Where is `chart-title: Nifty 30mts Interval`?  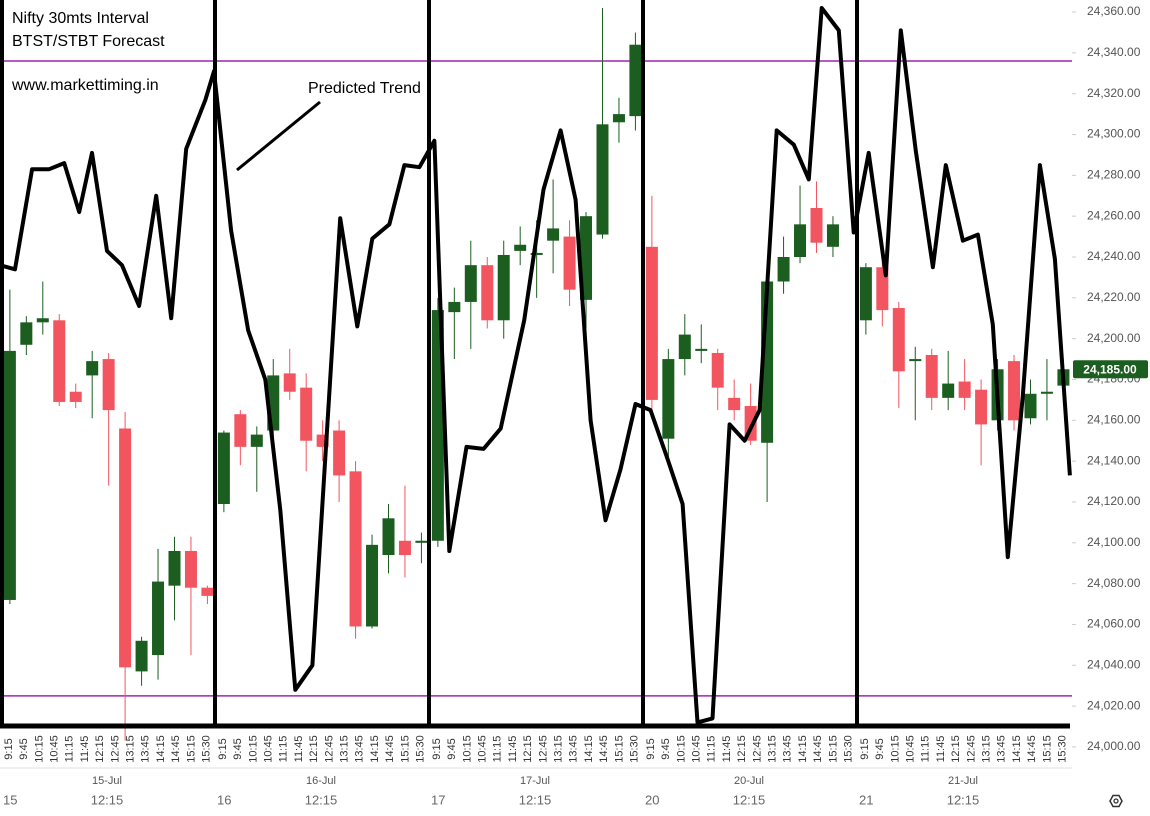
chart-title: Nifty 30mts Interval is located at coordinates (80, 18).